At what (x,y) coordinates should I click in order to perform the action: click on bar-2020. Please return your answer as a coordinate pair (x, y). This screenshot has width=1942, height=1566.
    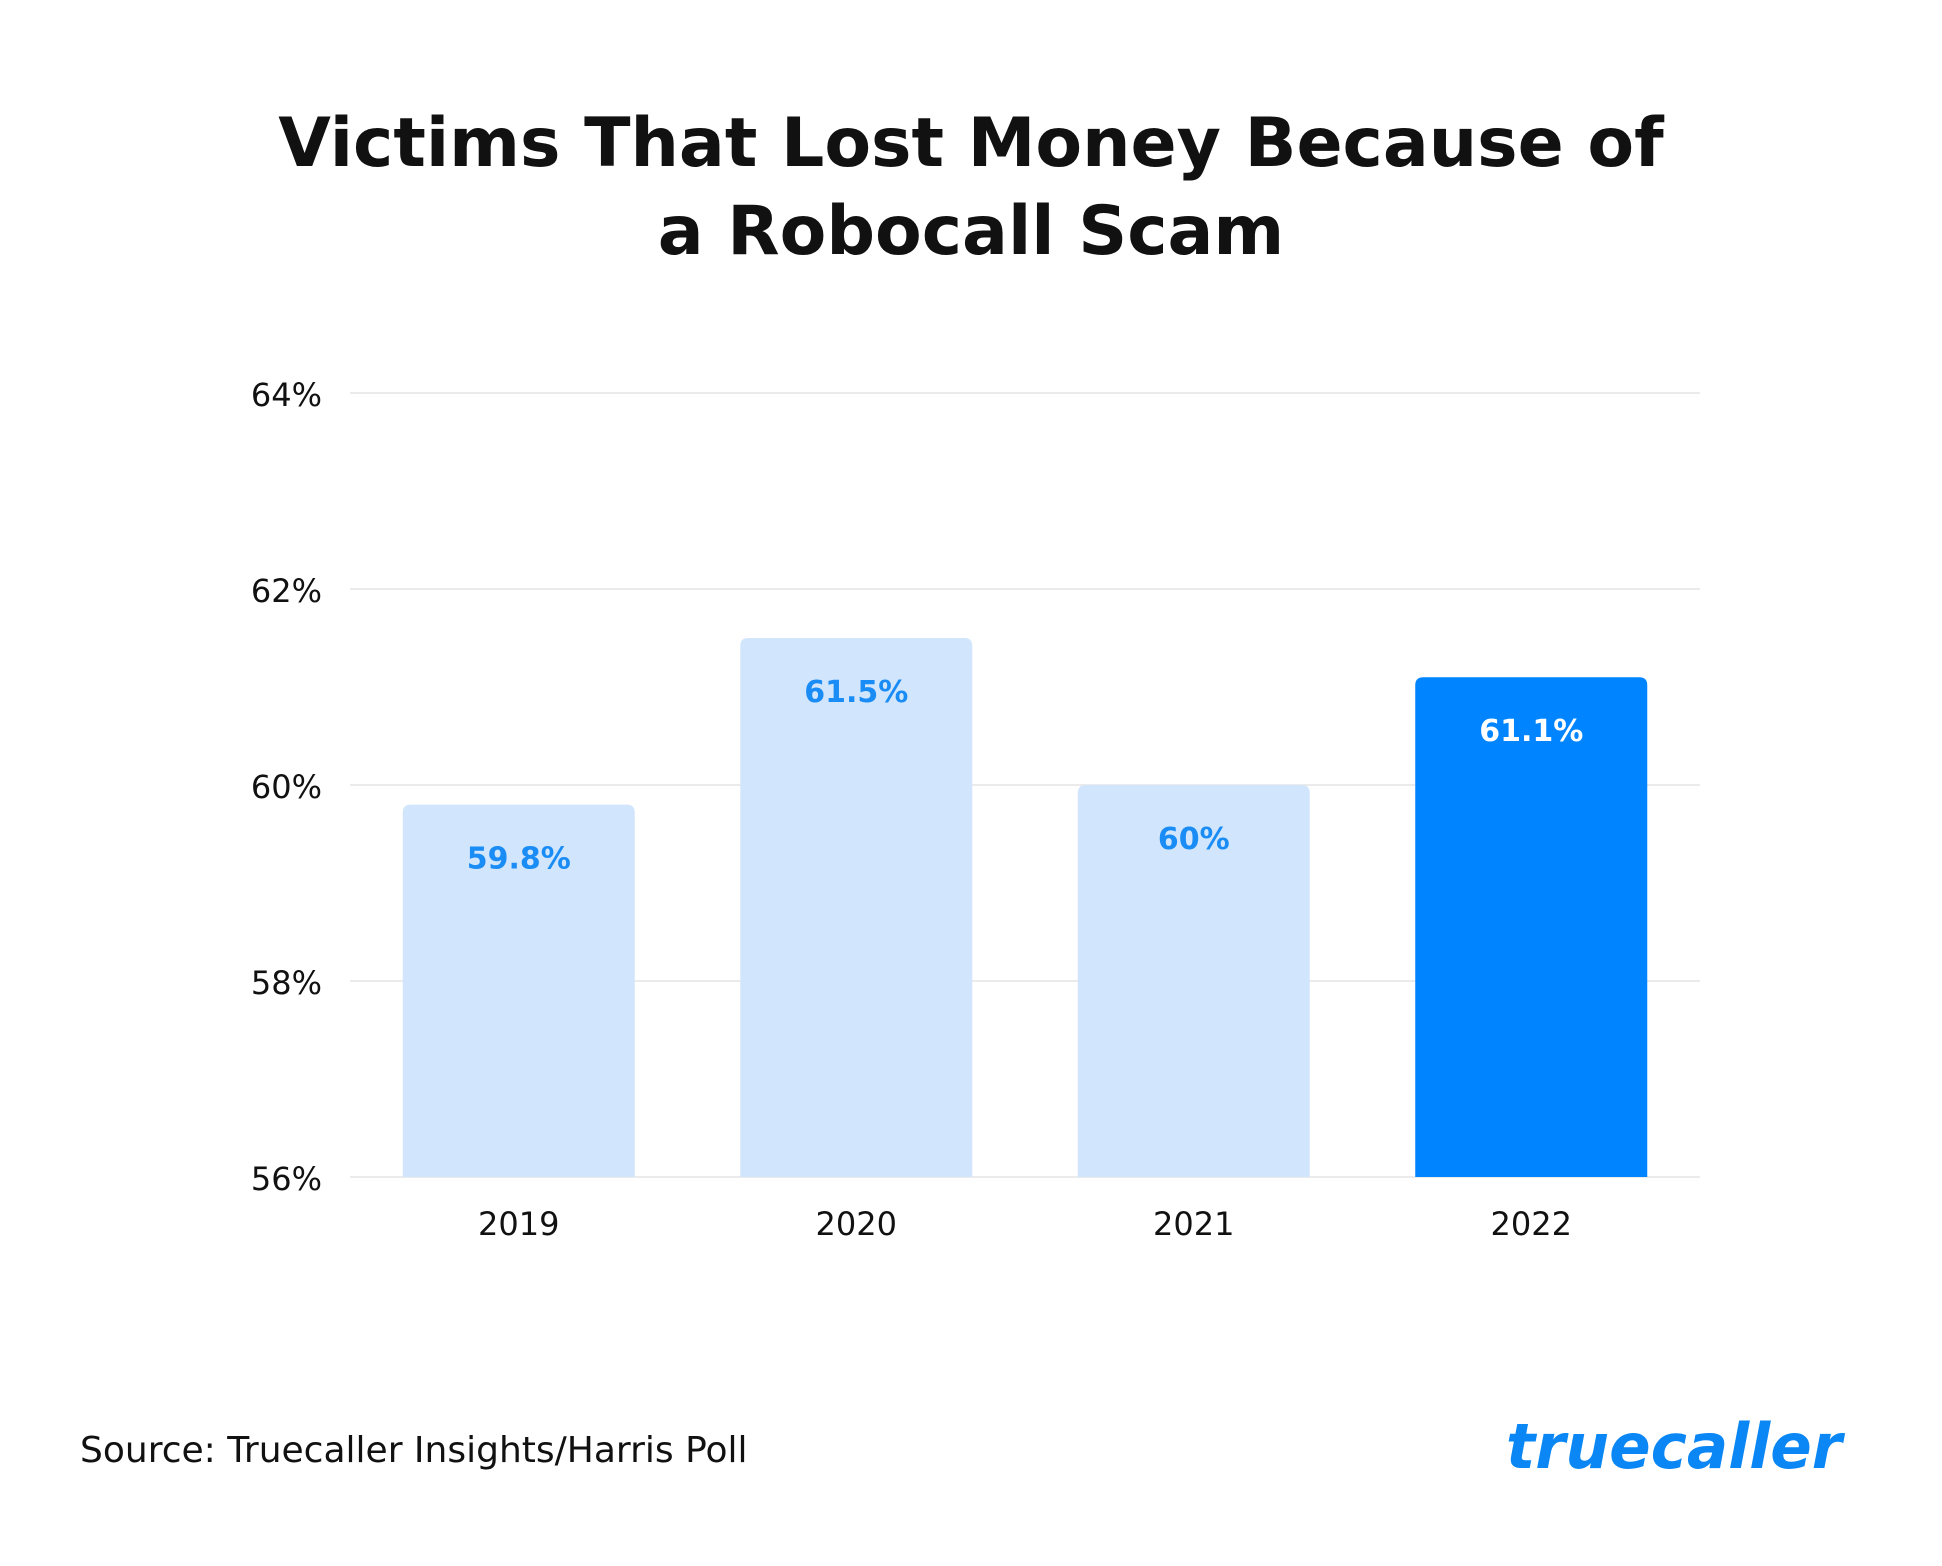
    Looking at the image, I should click on (856, 907).